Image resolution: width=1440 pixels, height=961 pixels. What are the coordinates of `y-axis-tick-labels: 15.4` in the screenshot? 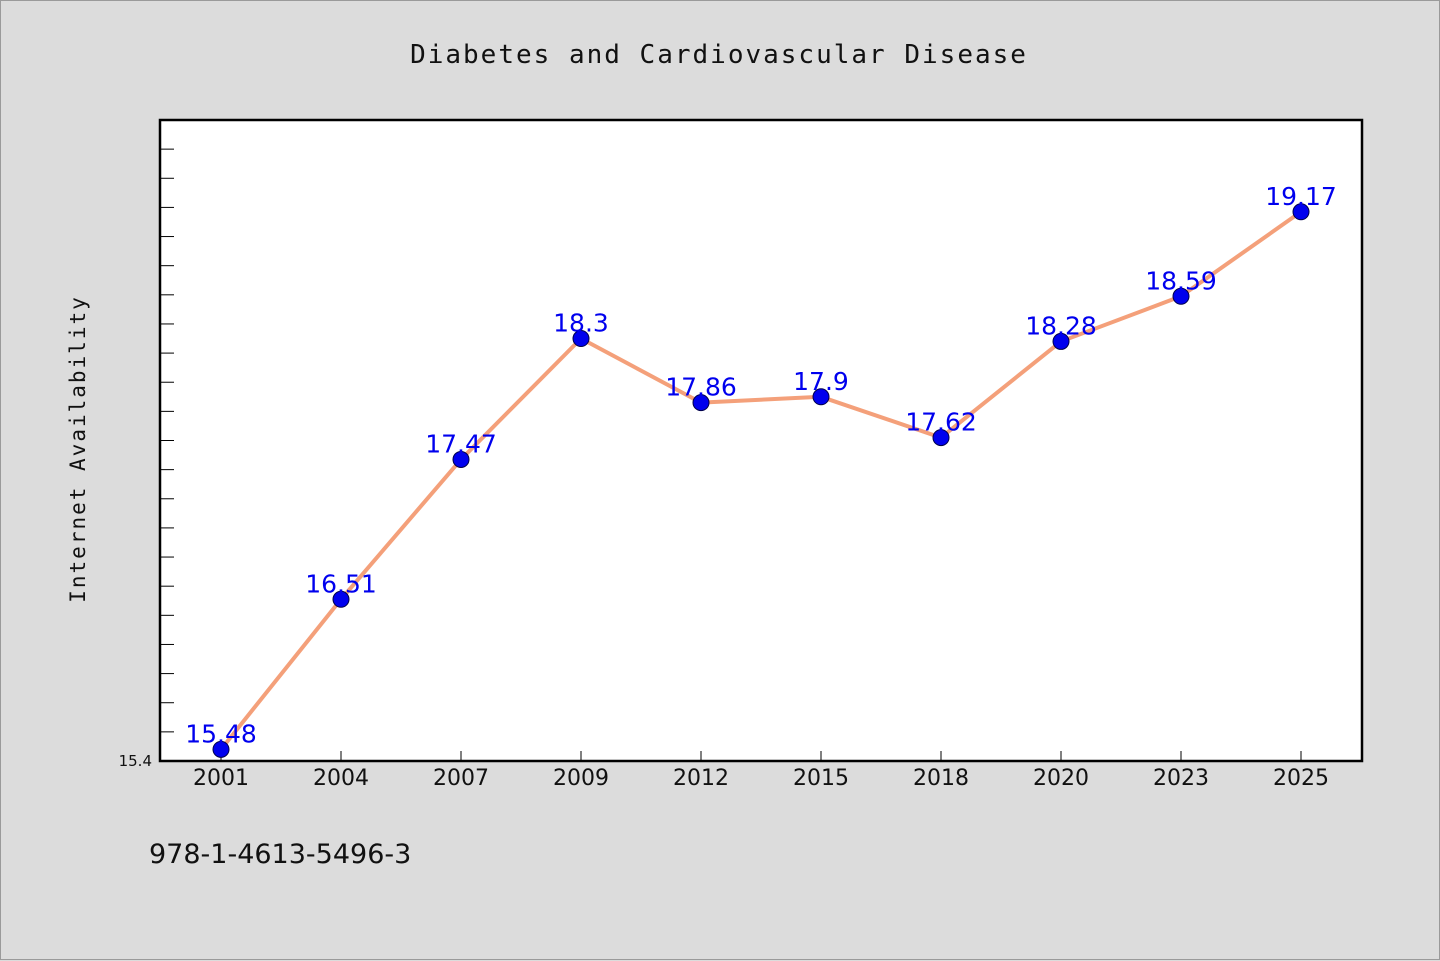 It's located at (135, 761).